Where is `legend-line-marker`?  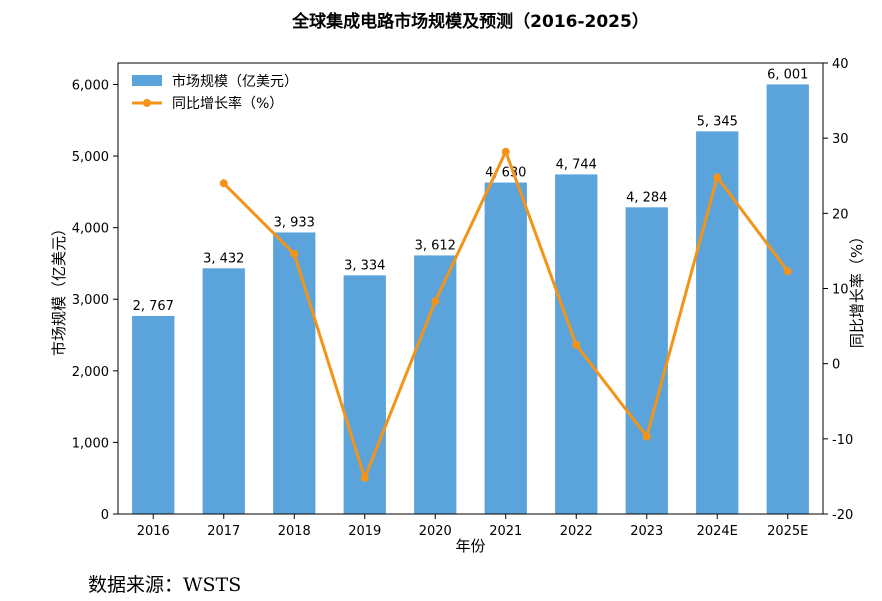 legend-line-marker is located at coordinates (147, 103).